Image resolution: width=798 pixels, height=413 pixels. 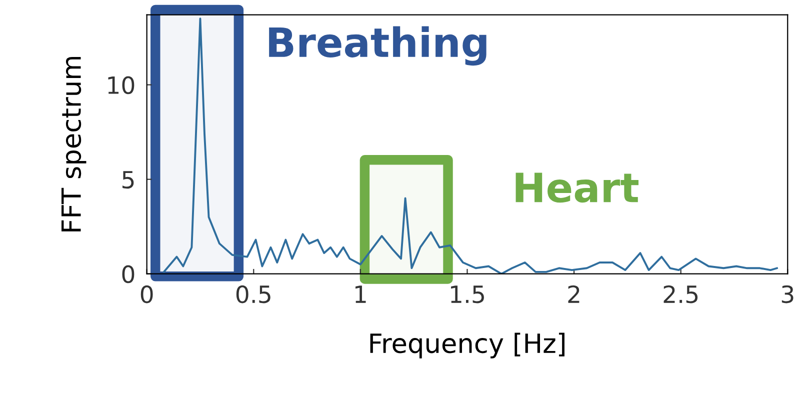 What do you see at coordinates (128, 274) in the screenshot?
I see `y-tick-label: 0` at bounding box center [128, 274].